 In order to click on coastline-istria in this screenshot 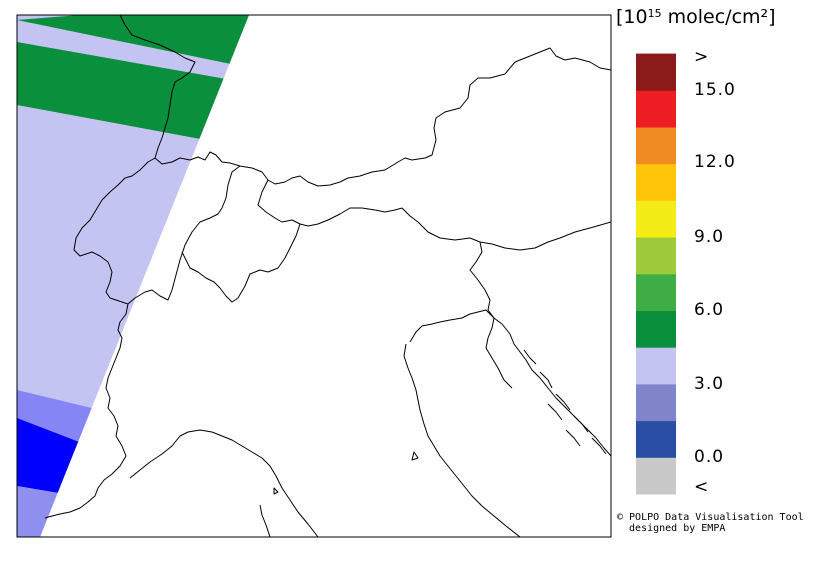, I will do `click(552, 387)`.